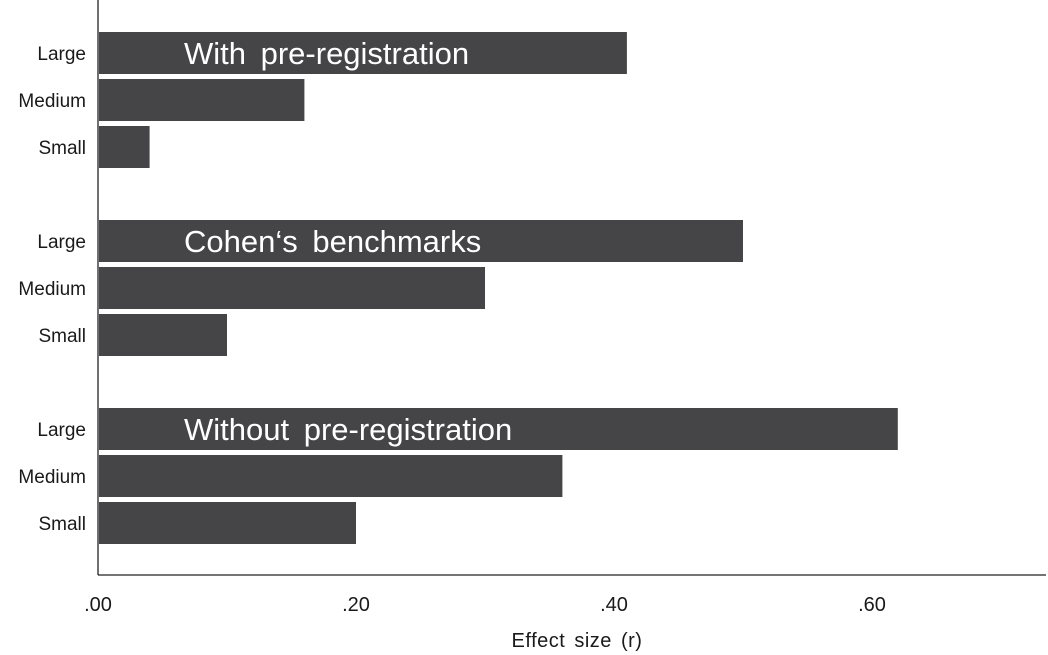 The image size is (1048, 655). I want to click on bar-1-small, so click(163, 335).